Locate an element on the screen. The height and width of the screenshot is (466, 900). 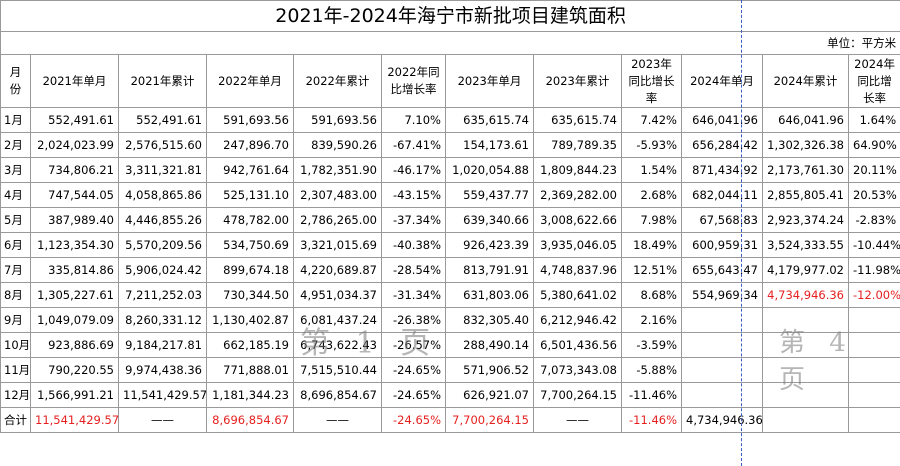
data-cell: 2.68% is located at coordinates (651, 195).